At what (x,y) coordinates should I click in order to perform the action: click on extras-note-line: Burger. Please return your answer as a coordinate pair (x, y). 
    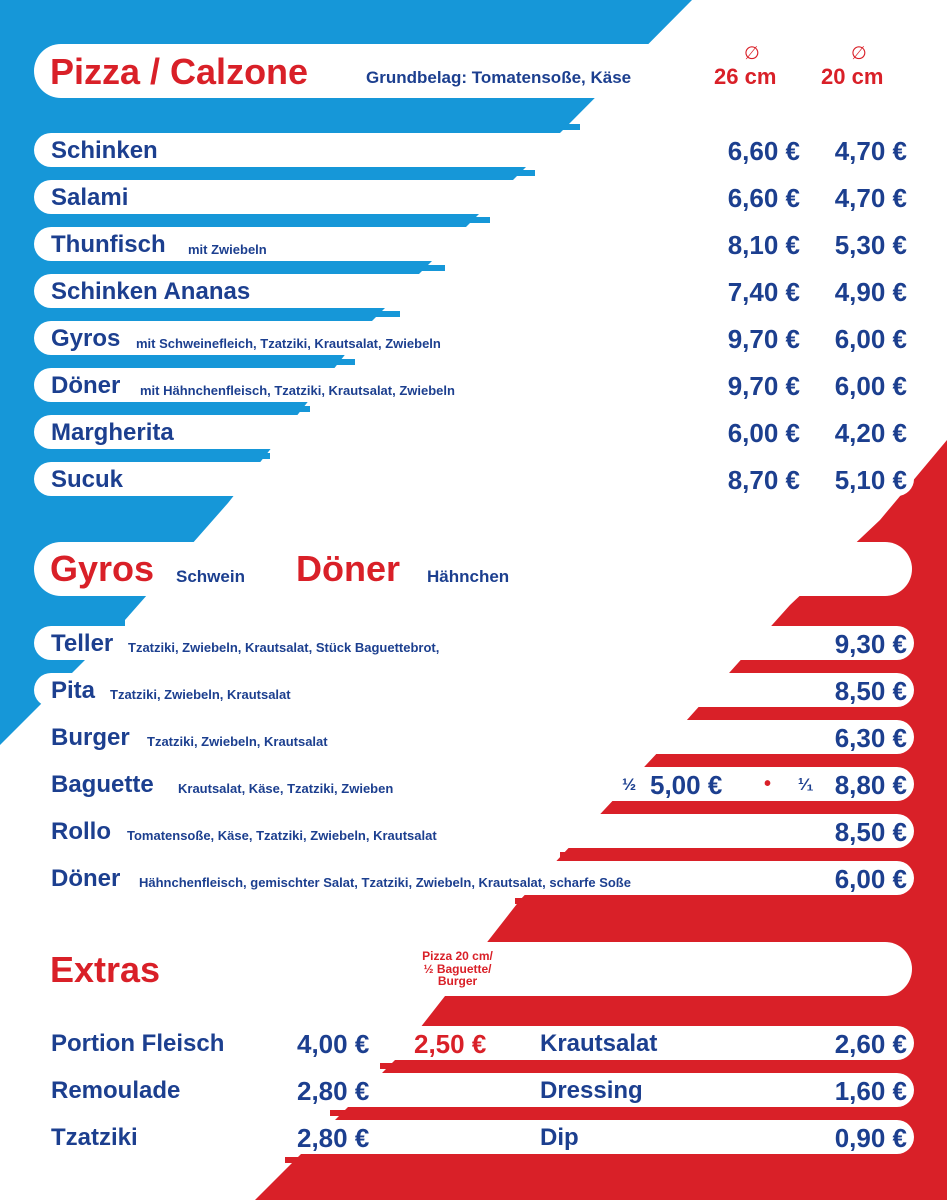
    Looking at the image, I should click on (457, 981).